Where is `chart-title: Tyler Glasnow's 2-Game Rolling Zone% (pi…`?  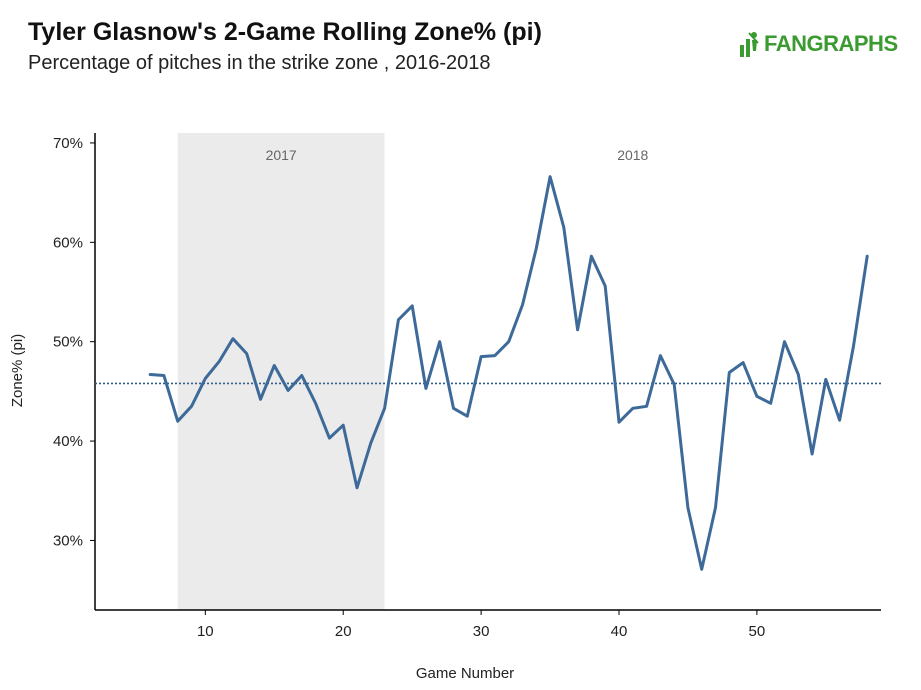
chart-title: Tyler Glasnow's 2-Game Rolling Zone% (pi… is located at coordinates (285, 32).